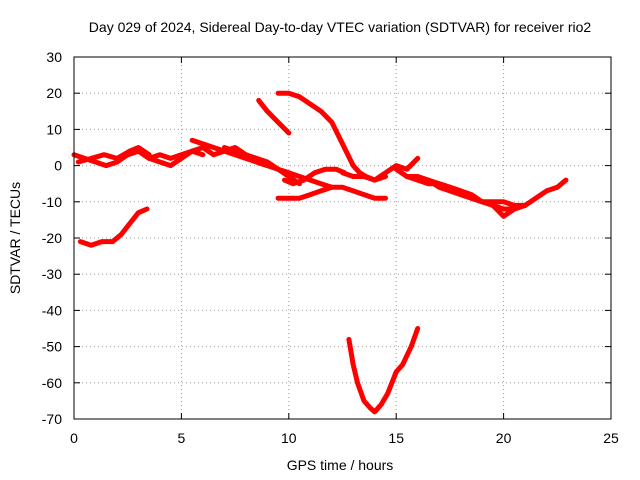 The height and width of the screenshot is (480, 640). Describe the element at coordinates (344, 438) in the screenshot. I see `x-tick-labels: 0 5 10 15 20 25` at that location.